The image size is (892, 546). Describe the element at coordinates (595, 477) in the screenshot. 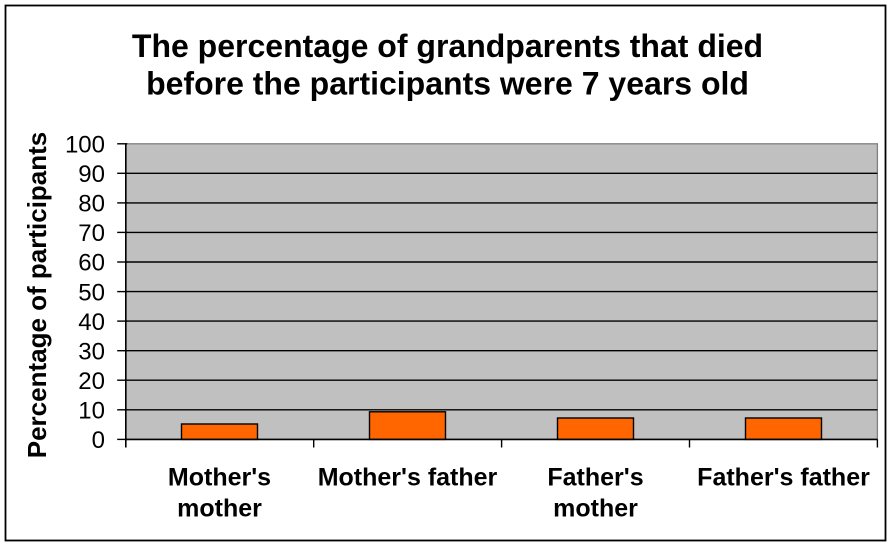

I see `svg-text: Father's` at that location.